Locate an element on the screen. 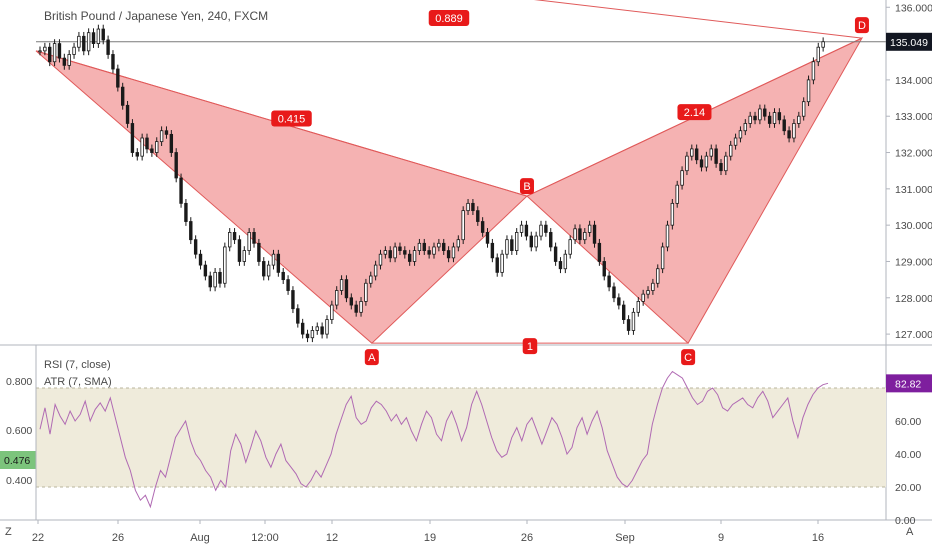 This screenshot has height=550, width=932. time-tick-label: Aug is located at coordinates (200, 538).